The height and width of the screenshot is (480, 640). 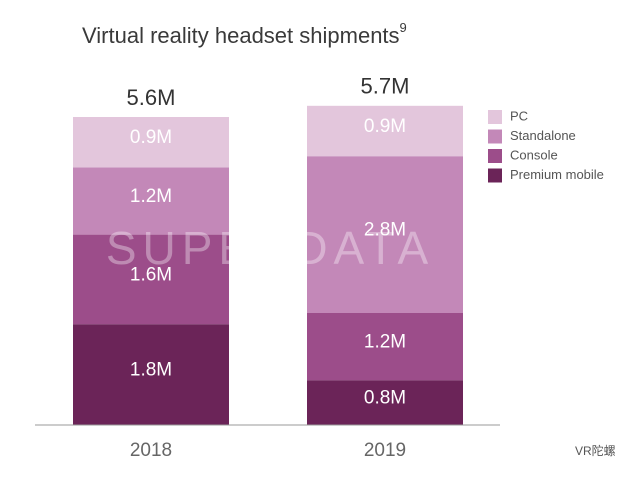 What do you see at coordinates (151, 370) in the screenshot?
I see `value-label: 1.8M` at bounding box center [151, 370].